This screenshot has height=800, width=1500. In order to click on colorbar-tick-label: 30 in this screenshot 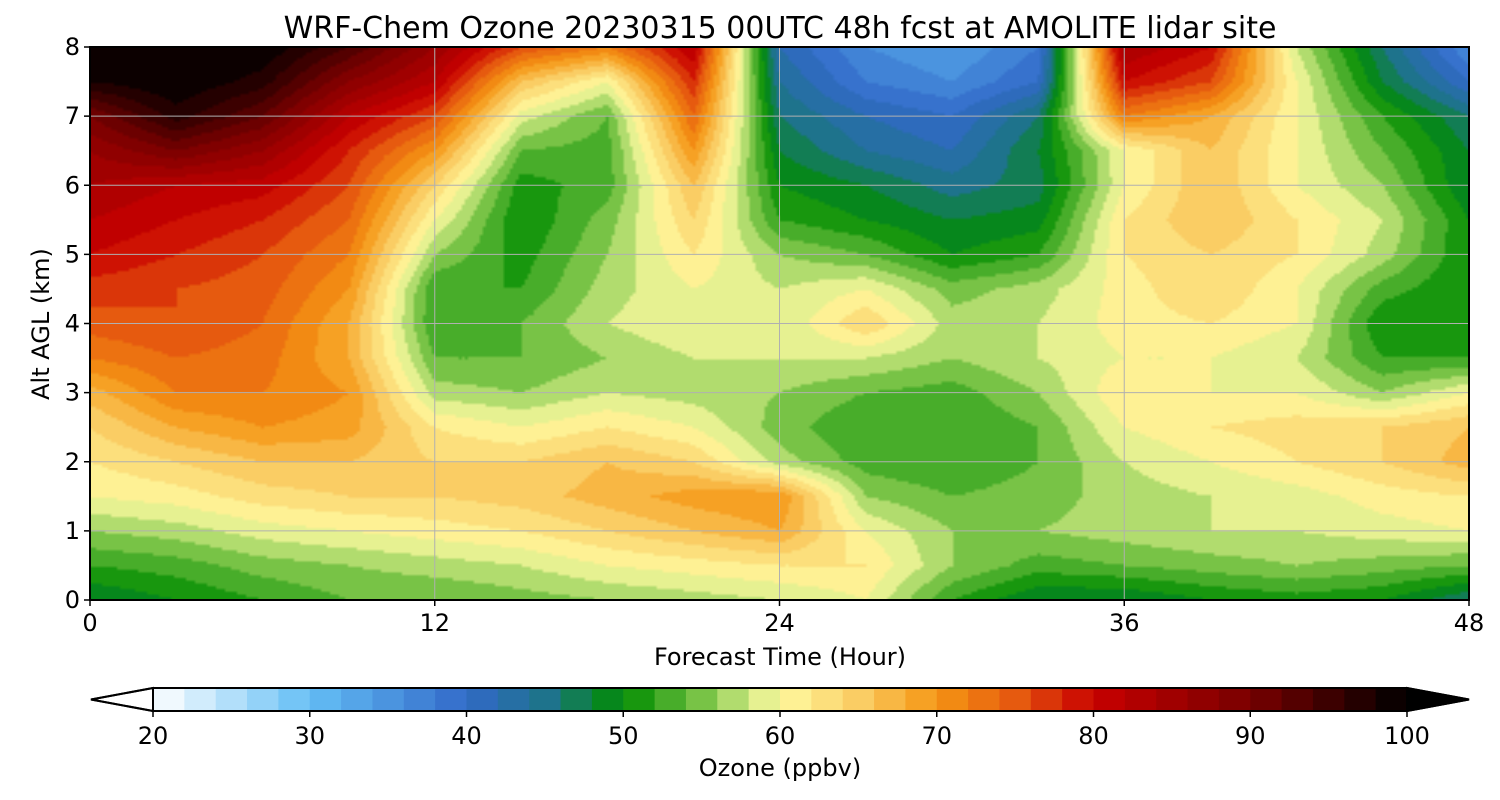, I will do `click(309, 736)`.